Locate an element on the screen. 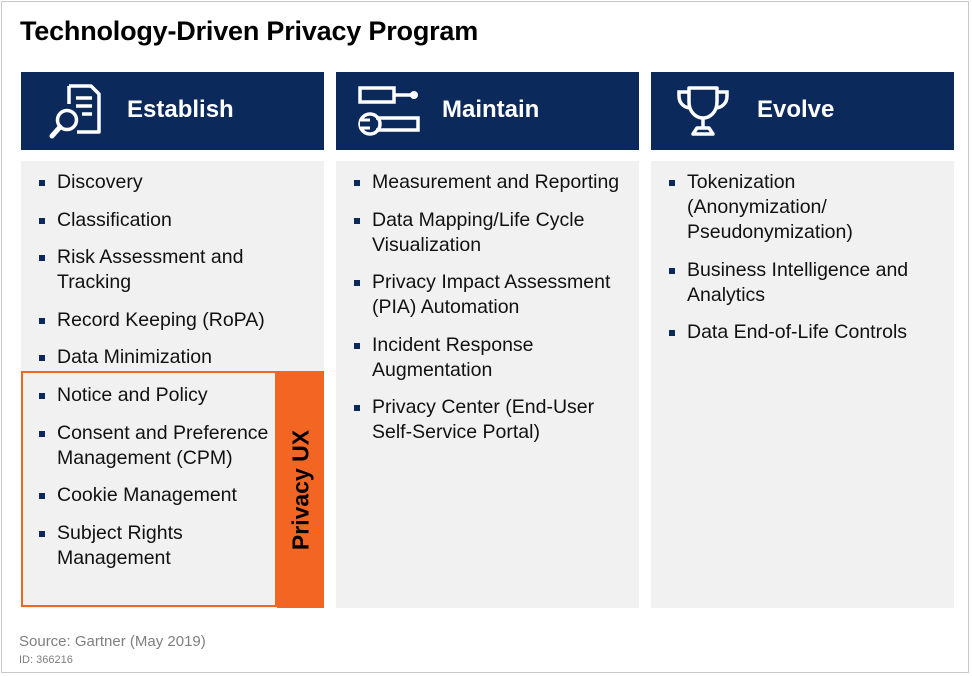 Image resolution: width=972 pixels, height=676 pixels. list-item: Risk Assessment and Tracking is located at coordinates (171, 270).